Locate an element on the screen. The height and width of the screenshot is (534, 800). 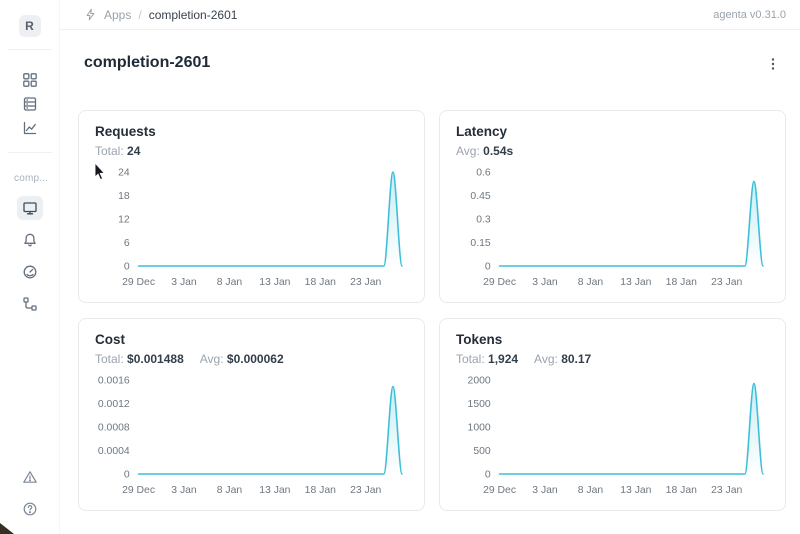
svg-text: 12 is located at coordinates (124, 219).